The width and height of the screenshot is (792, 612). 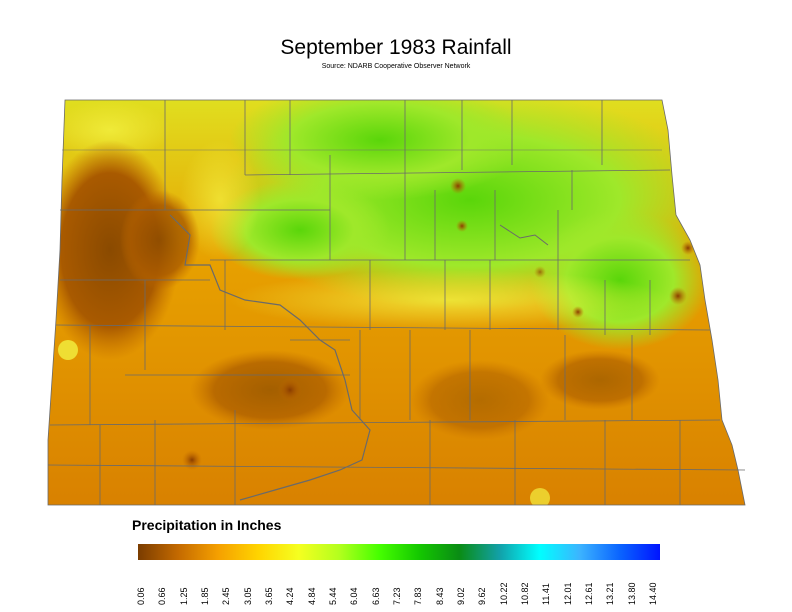 What do you see at coordinates (610, 593) in the screenshot?
I see `legend-tick-label: 13.21` at bounding box center [610, 593].